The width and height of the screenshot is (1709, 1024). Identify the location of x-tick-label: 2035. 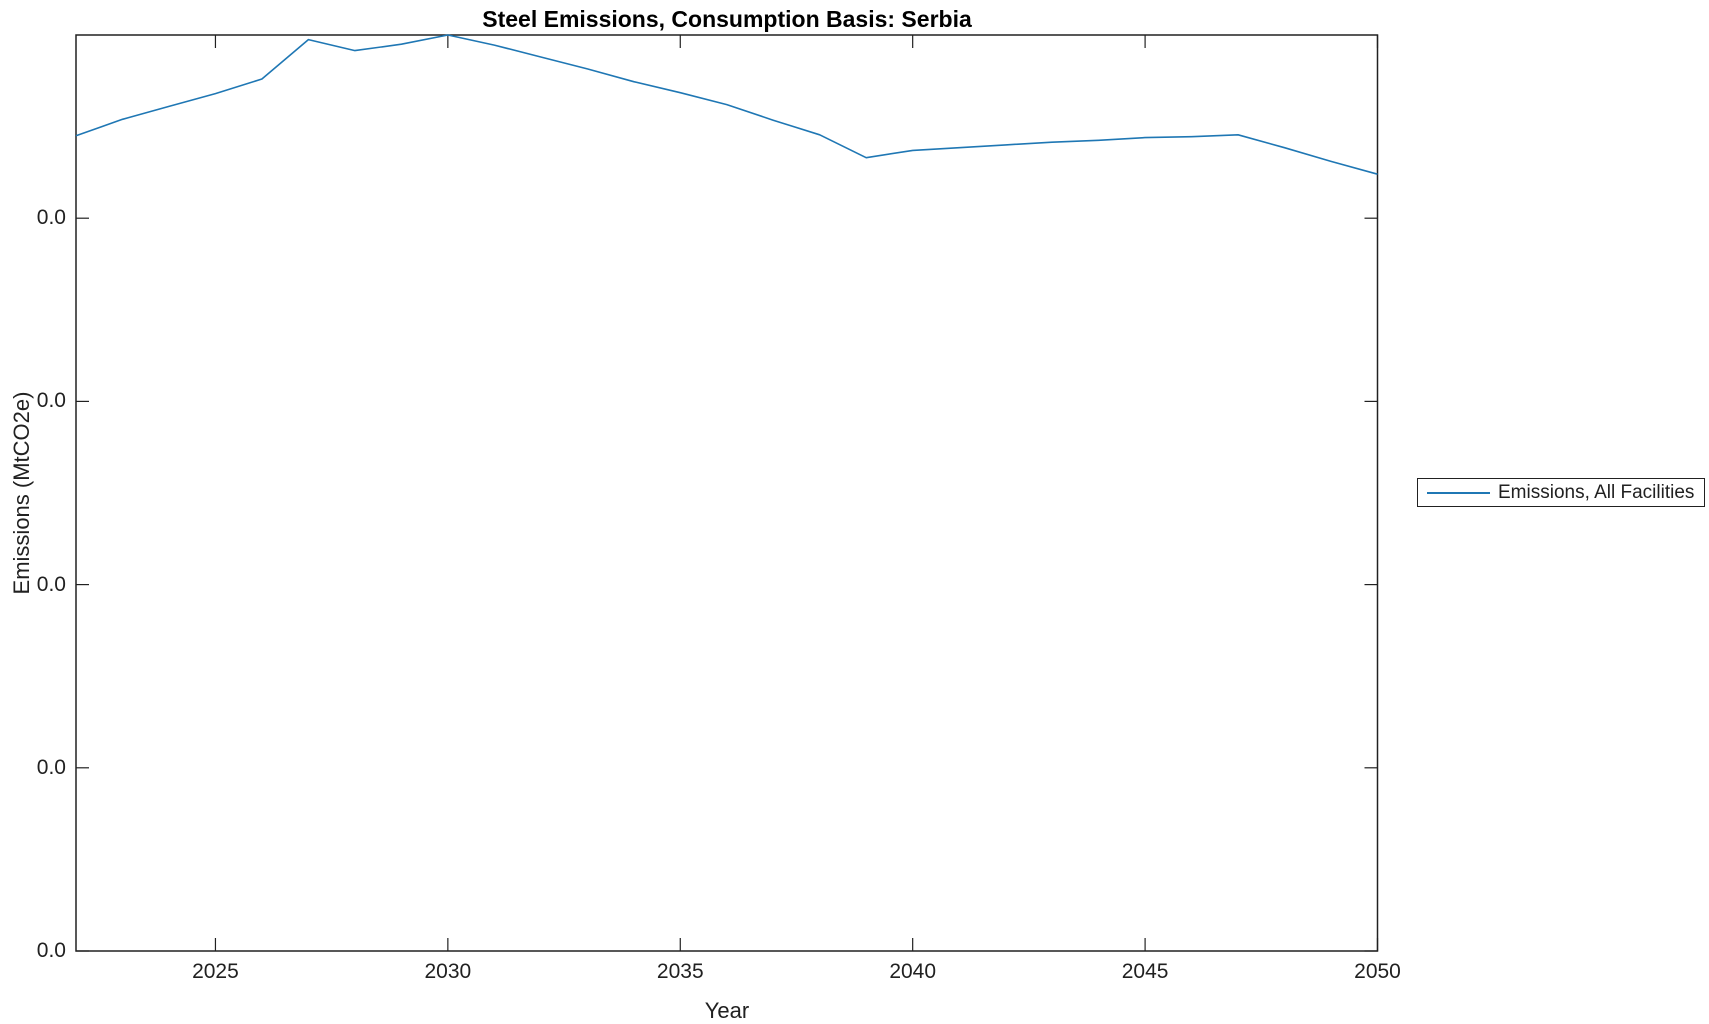
(680, 971).